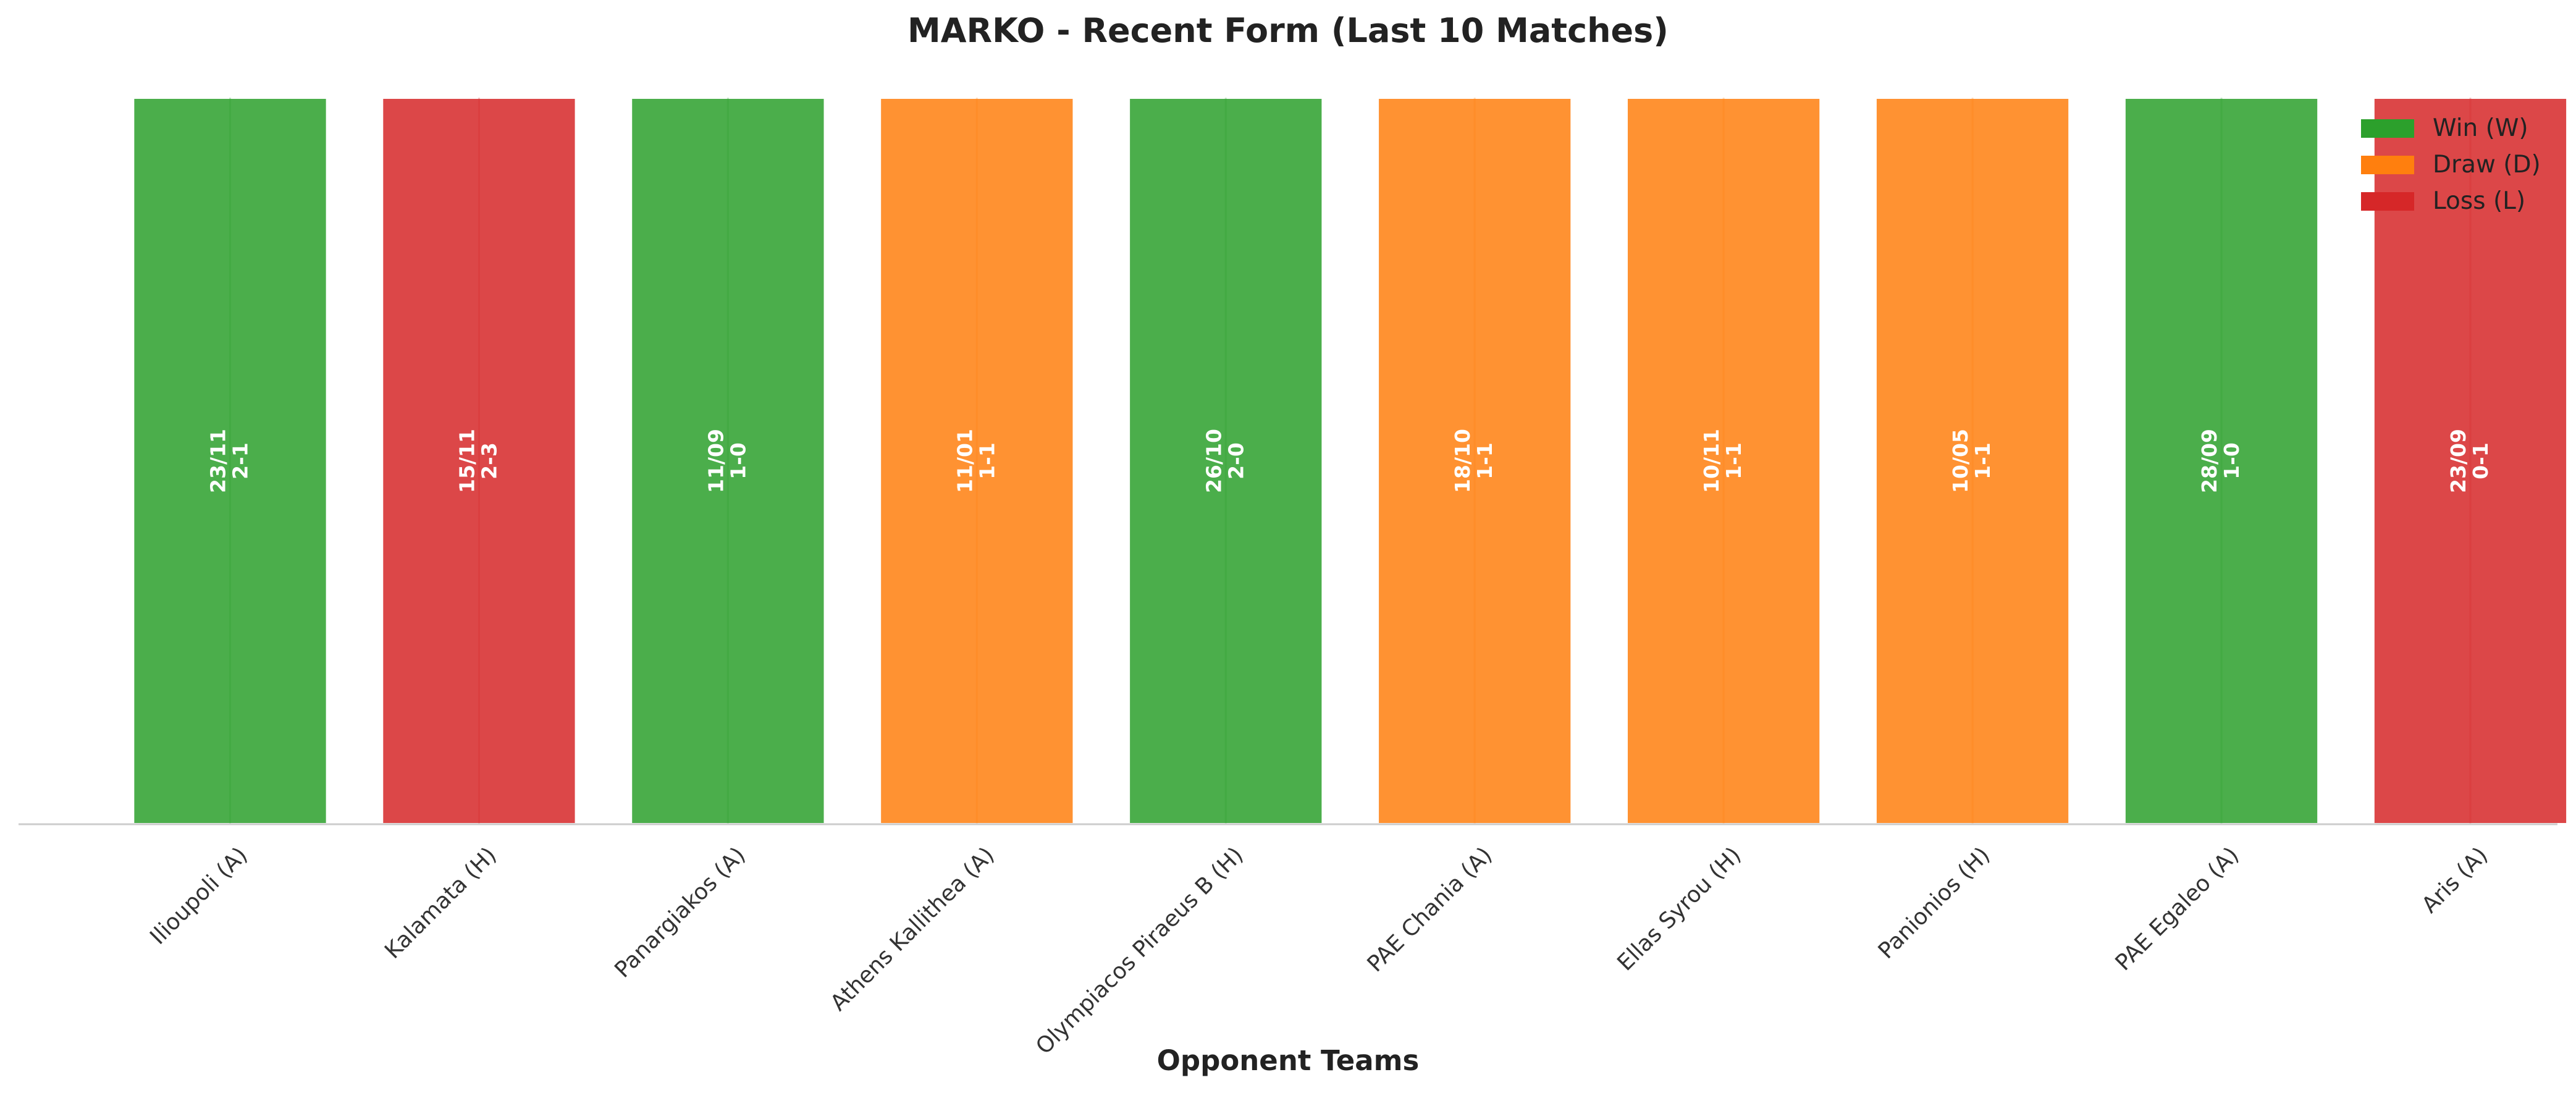 The height and width of the screenshot is (1093, 2576). I want to click on x-tick-label: Panionios (H), so click(1934, 903).